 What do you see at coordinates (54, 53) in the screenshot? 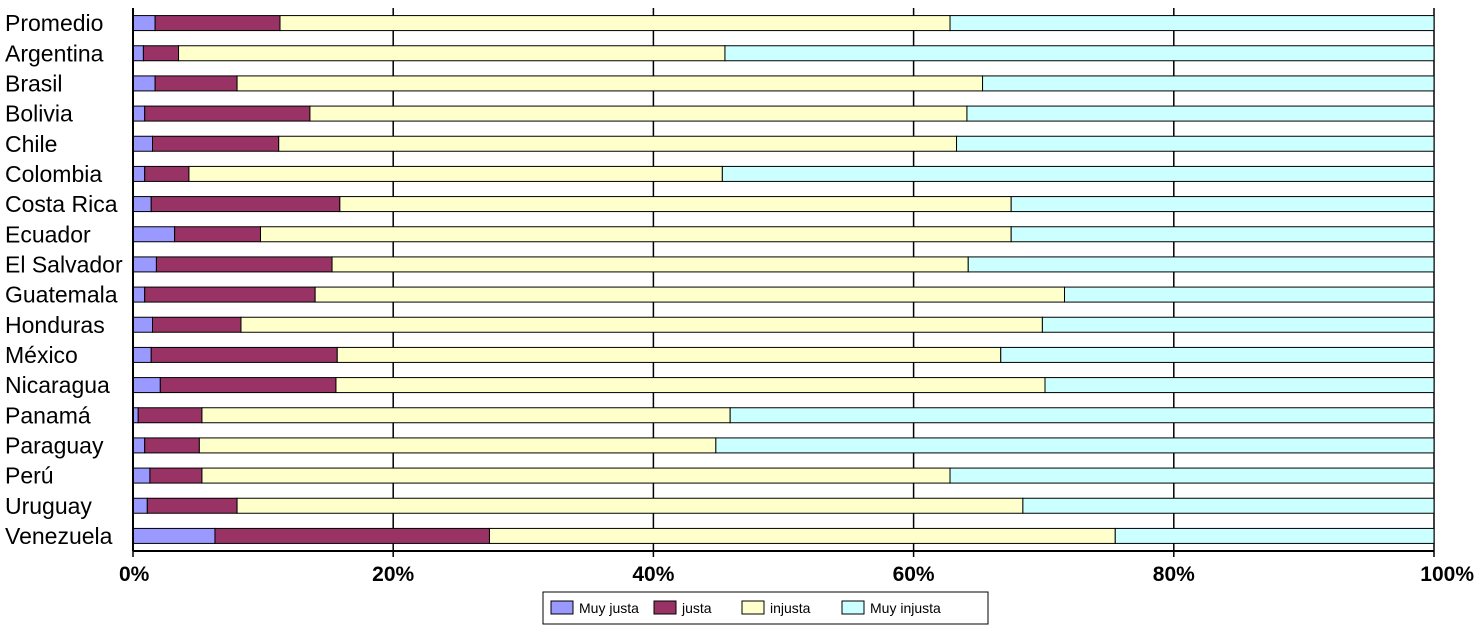
I see `category-label: Argentina` at bounding box center [54, 53].